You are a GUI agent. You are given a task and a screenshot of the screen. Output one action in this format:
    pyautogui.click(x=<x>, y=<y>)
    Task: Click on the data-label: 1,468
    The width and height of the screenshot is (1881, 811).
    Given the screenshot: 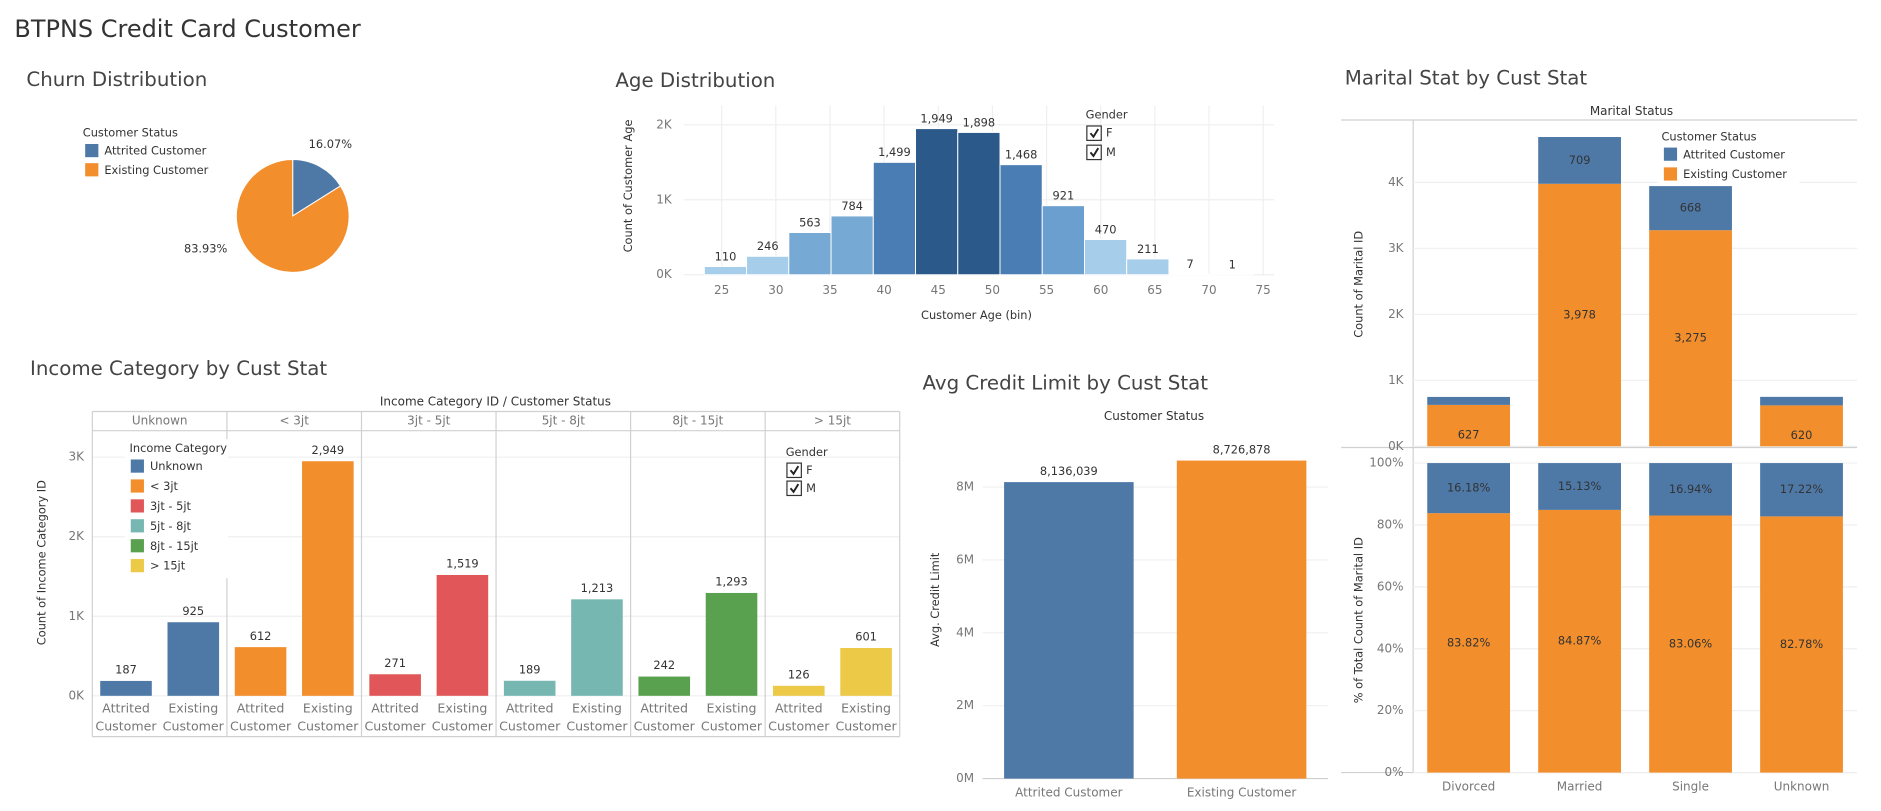 What is the action you would take?
    pyautogui.click(x=1021, y=155)
    